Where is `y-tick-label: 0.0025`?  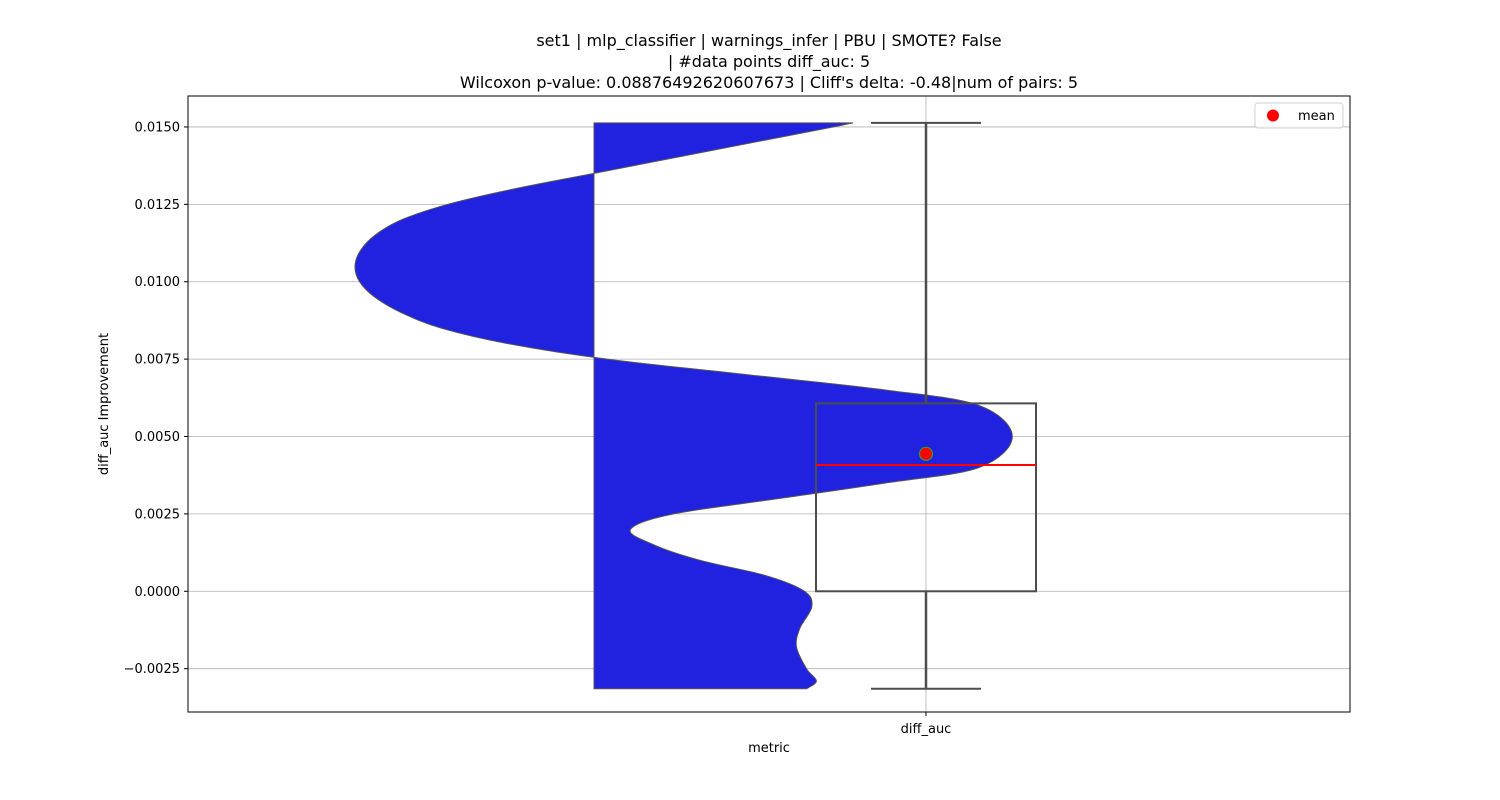
y-tick-label: 0.0025 is located at coordinates (158, 514).